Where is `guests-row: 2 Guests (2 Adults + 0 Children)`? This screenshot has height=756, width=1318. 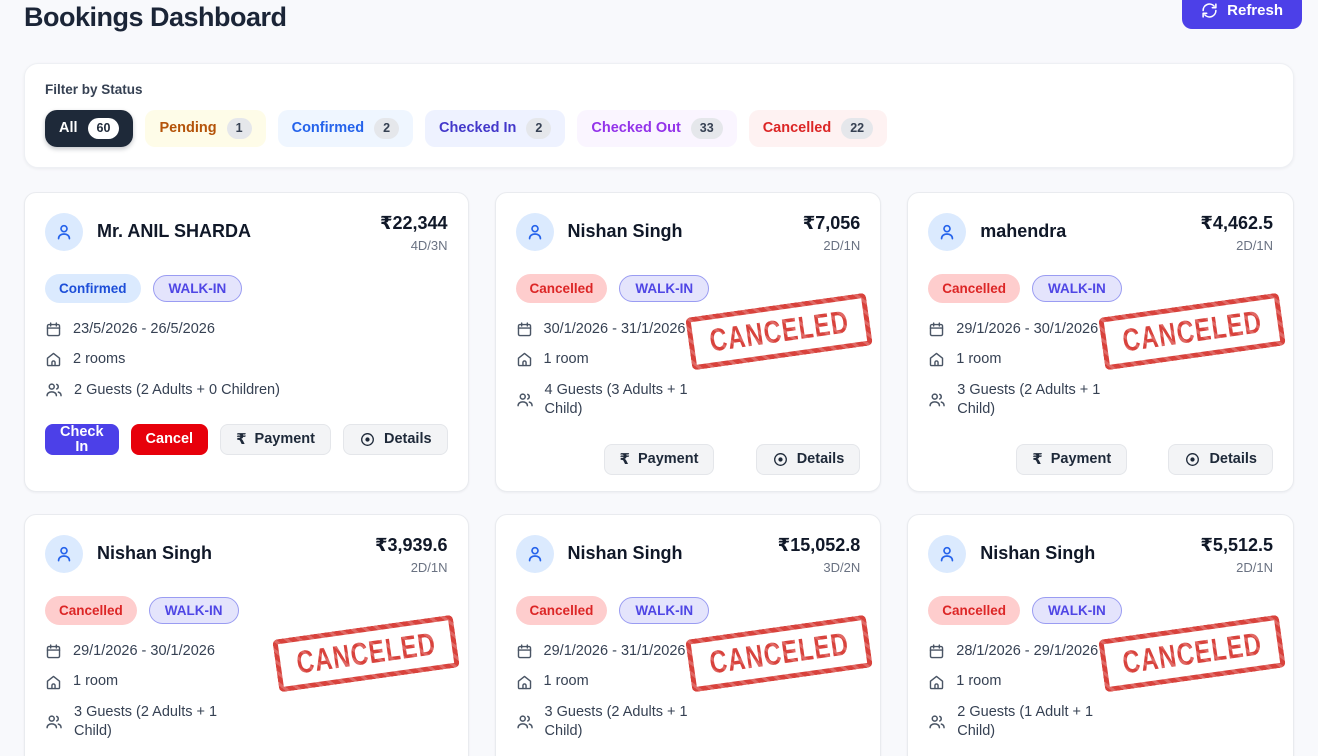
guests-row: 2 Guests (2 Adults + 0 Children) is located at coordinates (246, 391).